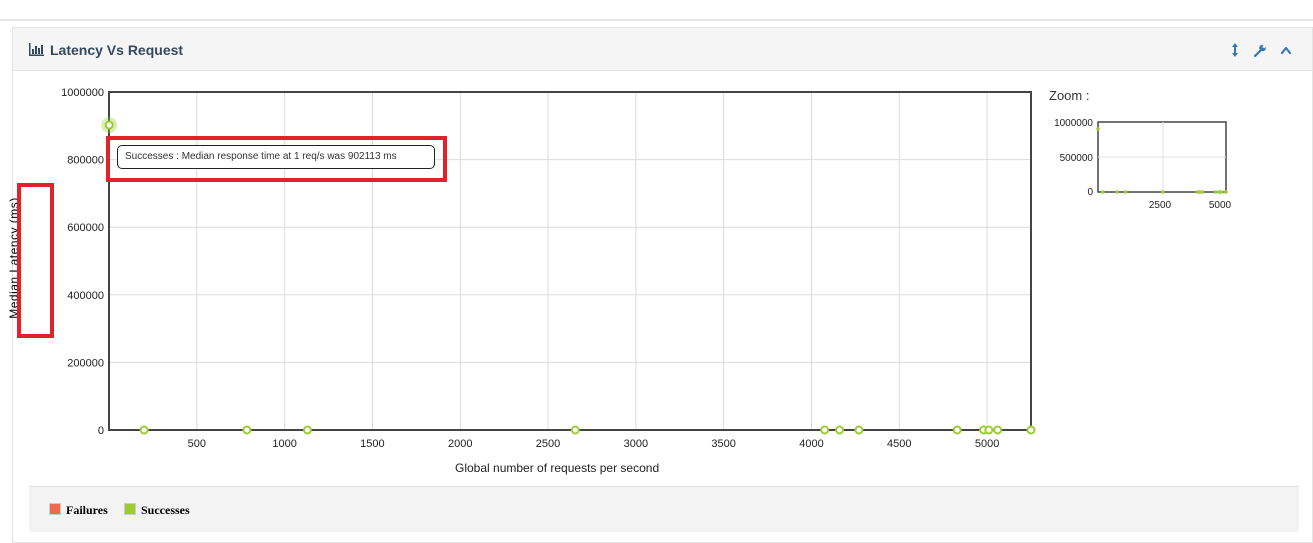 The image size is (1313, 543). I want to click on zoom-label: Zoom :, so click(1069, 95).